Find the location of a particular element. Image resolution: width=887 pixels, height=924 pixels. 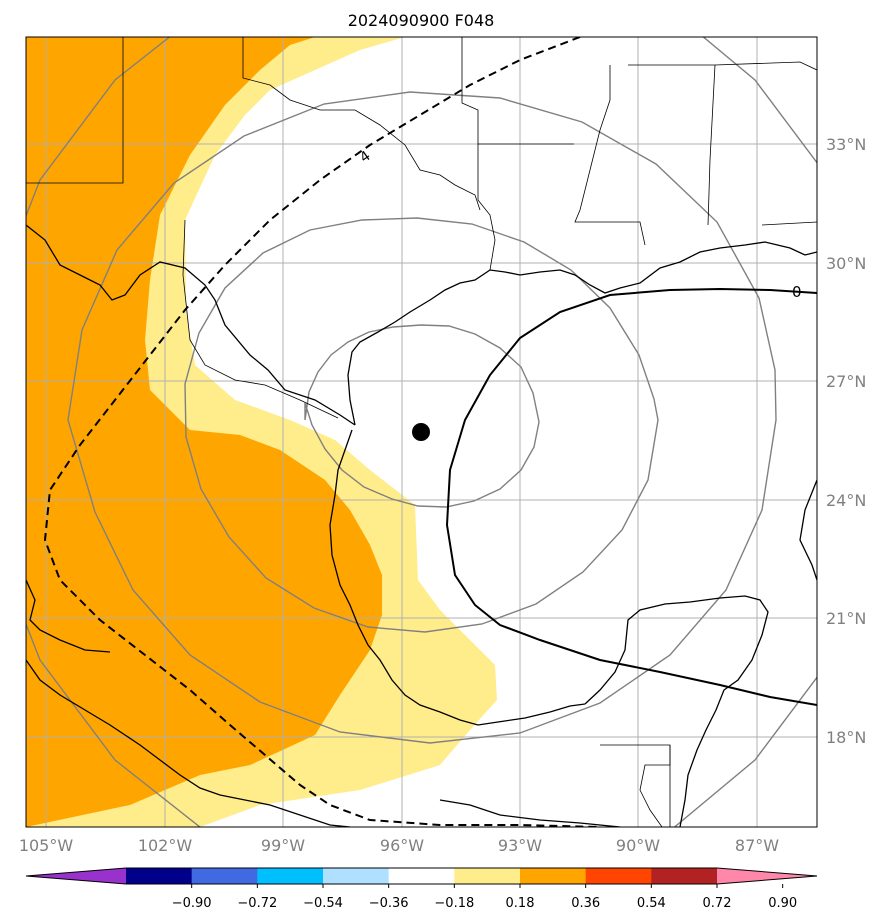

colorbar-label: −0.36 is located at coordinates (389, 903).